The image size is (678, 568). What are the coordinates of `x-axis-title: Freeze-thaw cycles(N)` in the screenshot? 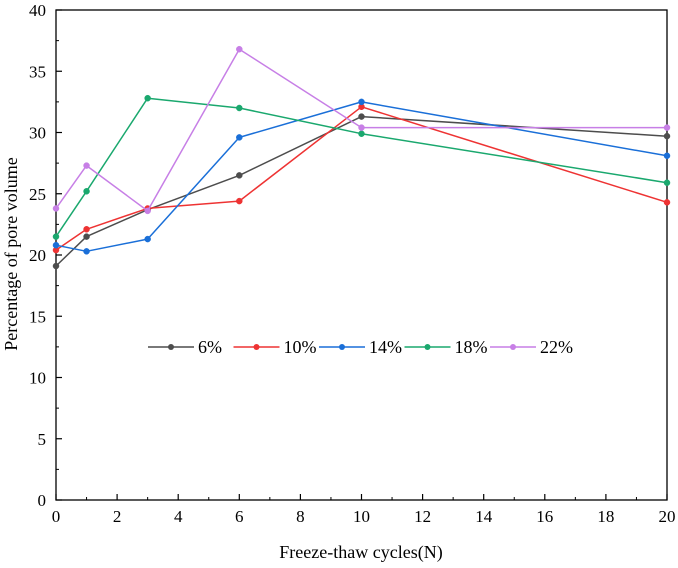 It's located at (360, 552).